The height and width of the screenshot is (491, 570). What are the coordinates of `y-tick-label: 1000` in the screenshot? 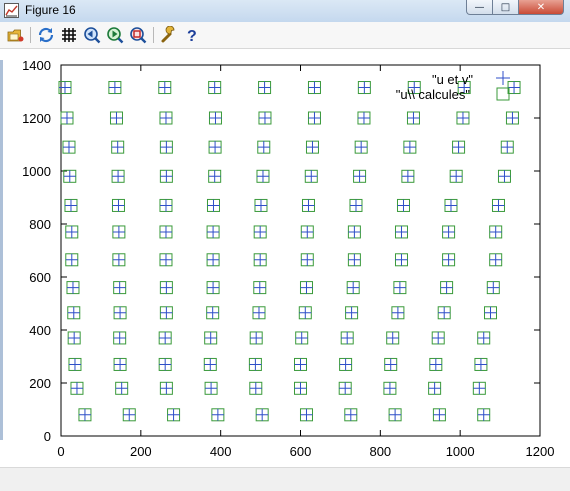 It's located at (36, 171).